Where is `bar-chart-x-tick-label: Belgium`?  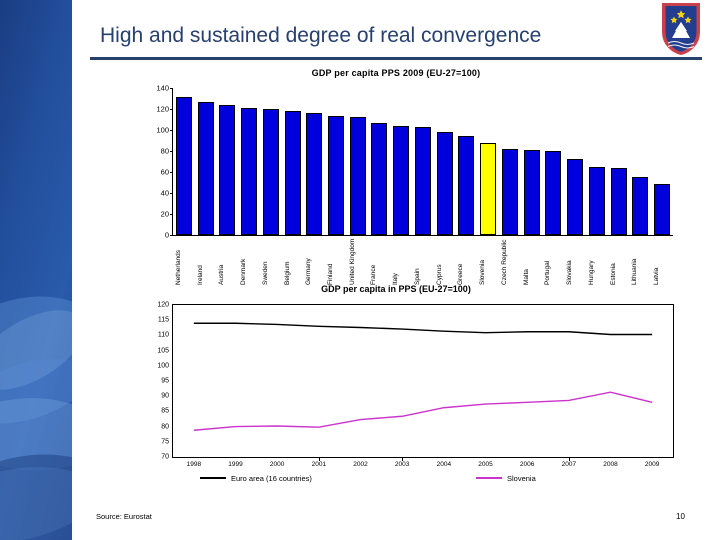 bar-chart-x-tick-label: Belgium is located at coordinates (287, 273).